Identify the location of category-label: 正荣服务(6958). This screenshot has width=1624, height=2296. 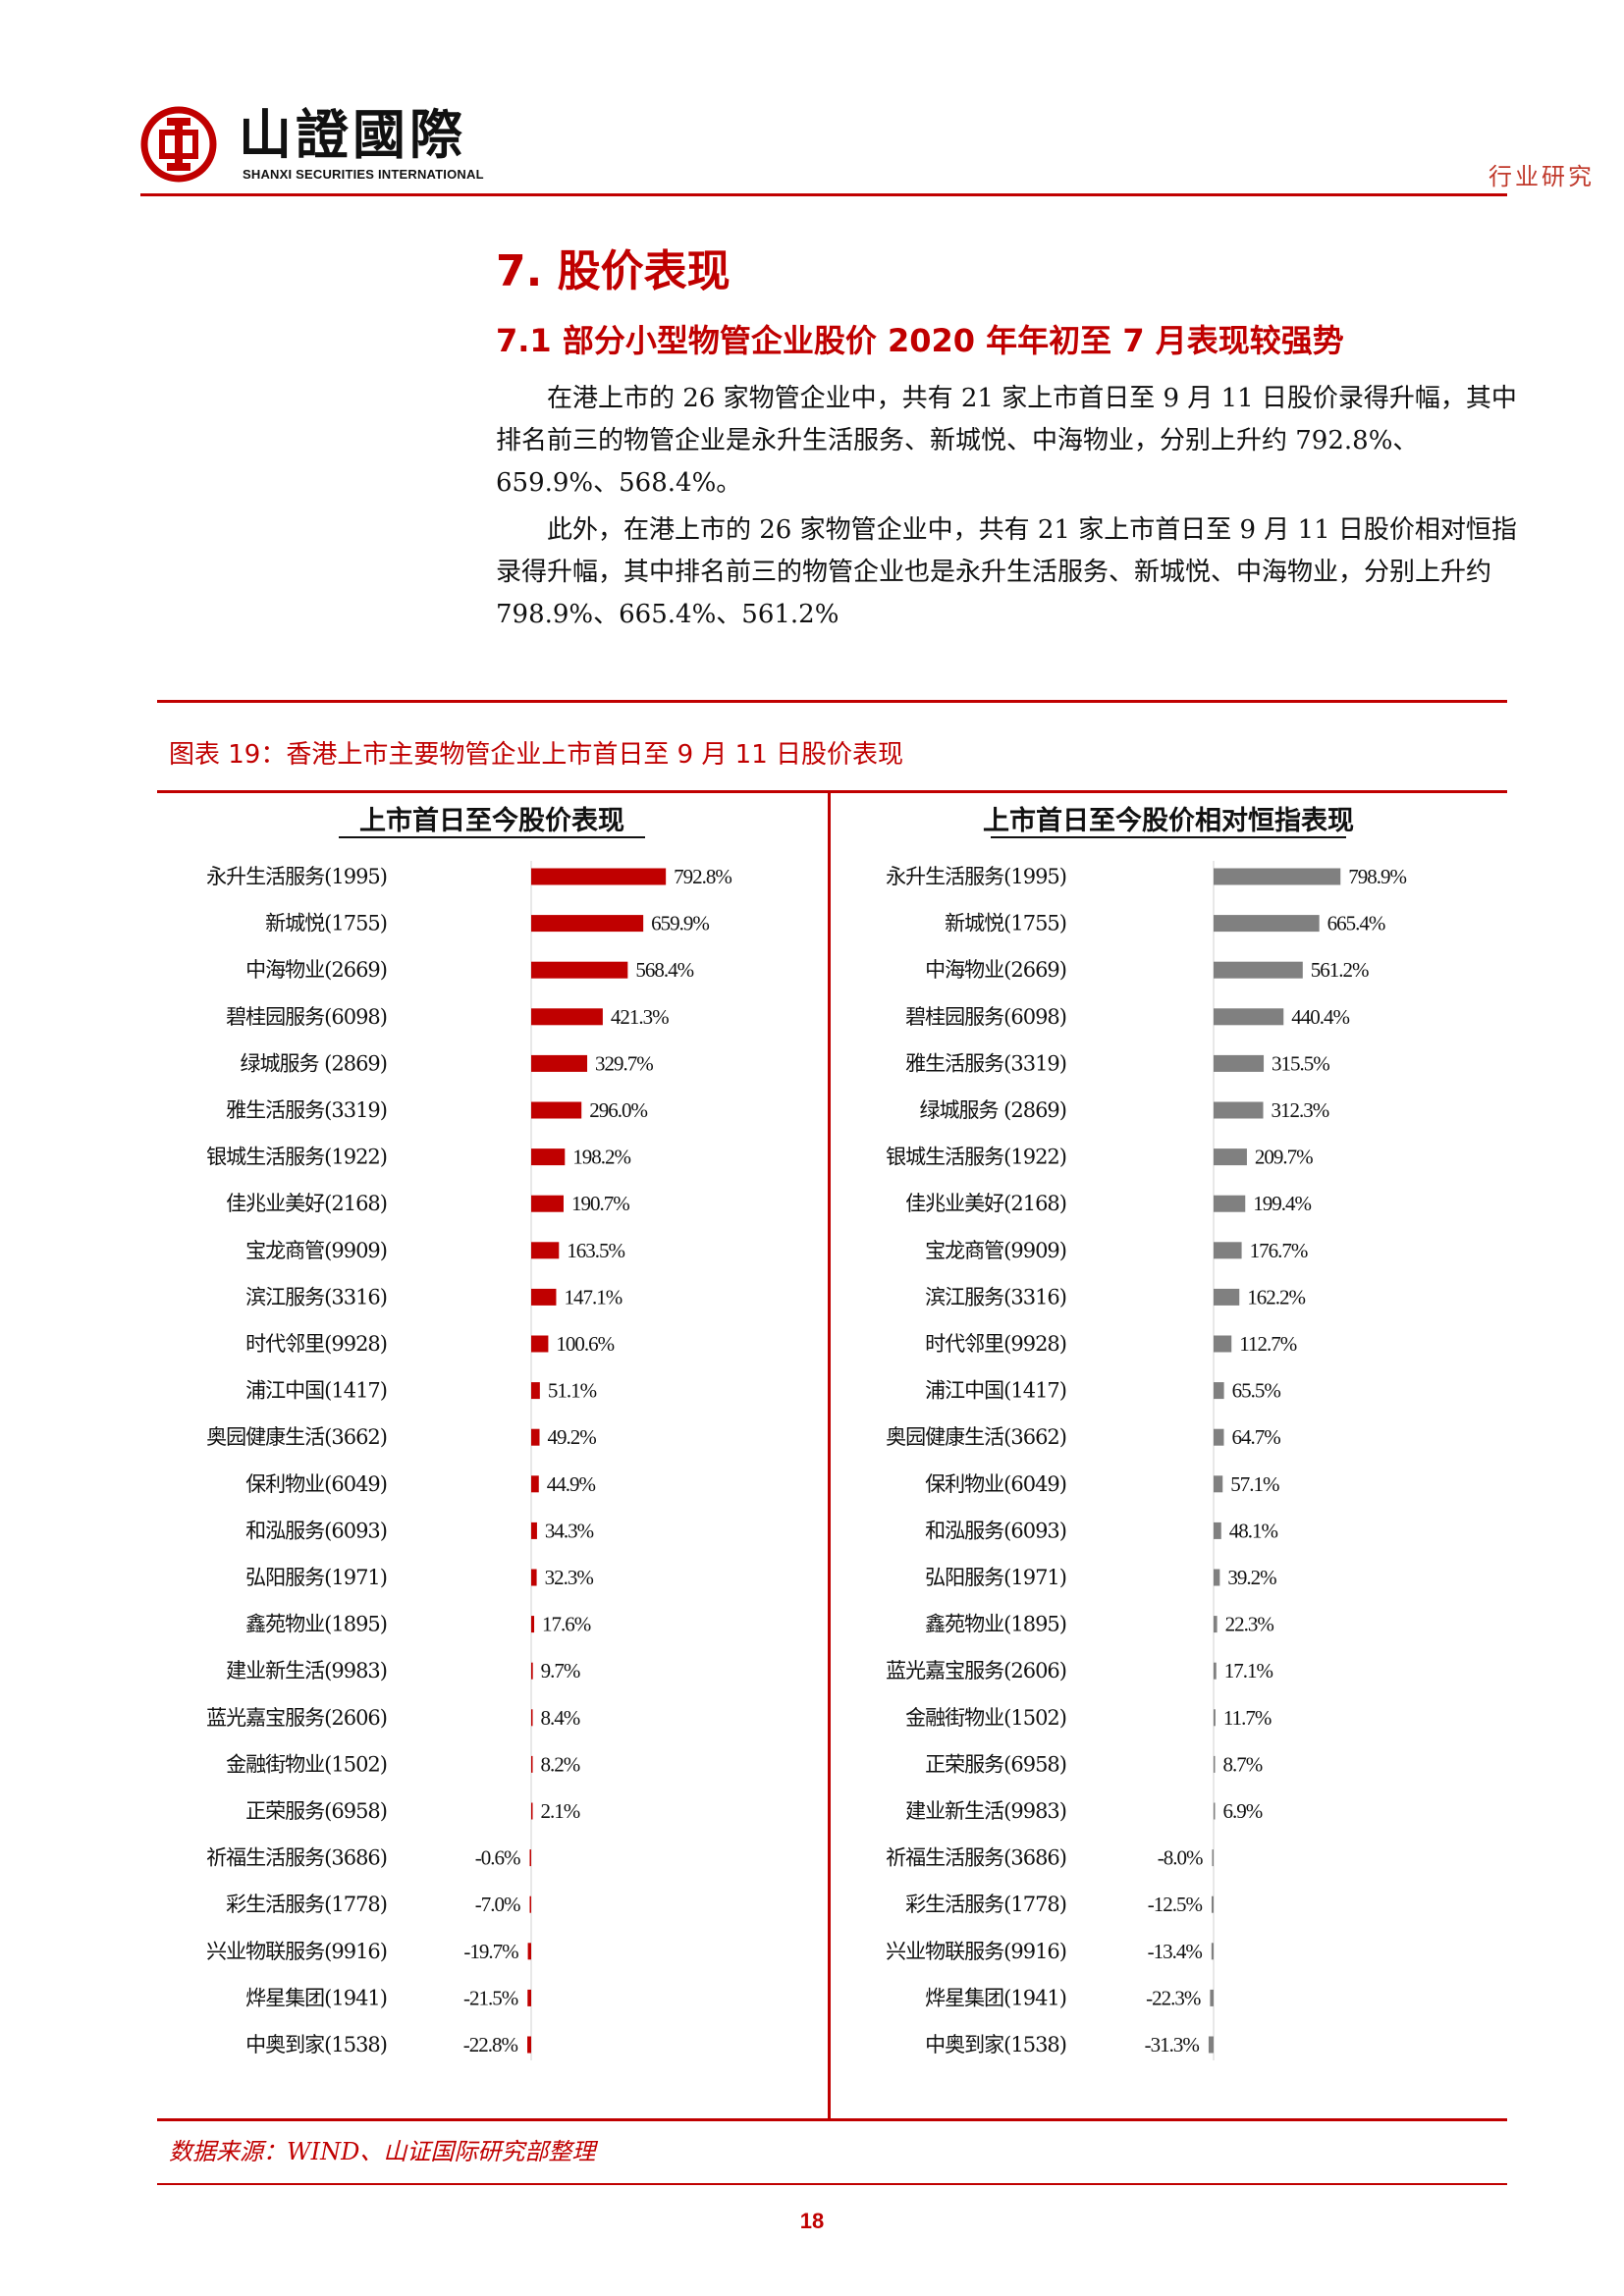
(316, 1811).